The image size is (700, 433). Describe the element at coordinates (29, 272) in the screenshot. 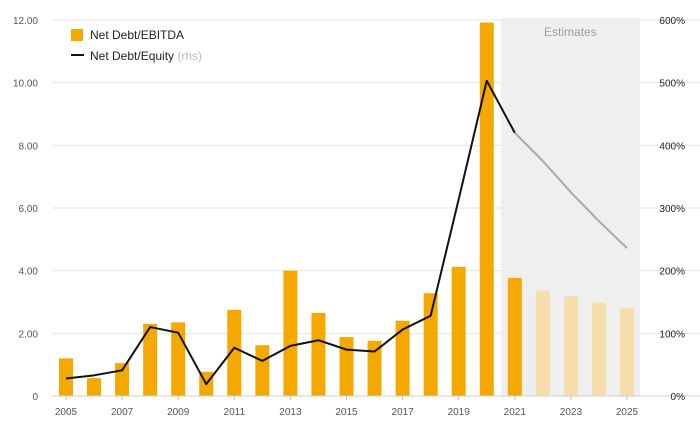

I see `y-left-tick-label: 4.00` at that location.